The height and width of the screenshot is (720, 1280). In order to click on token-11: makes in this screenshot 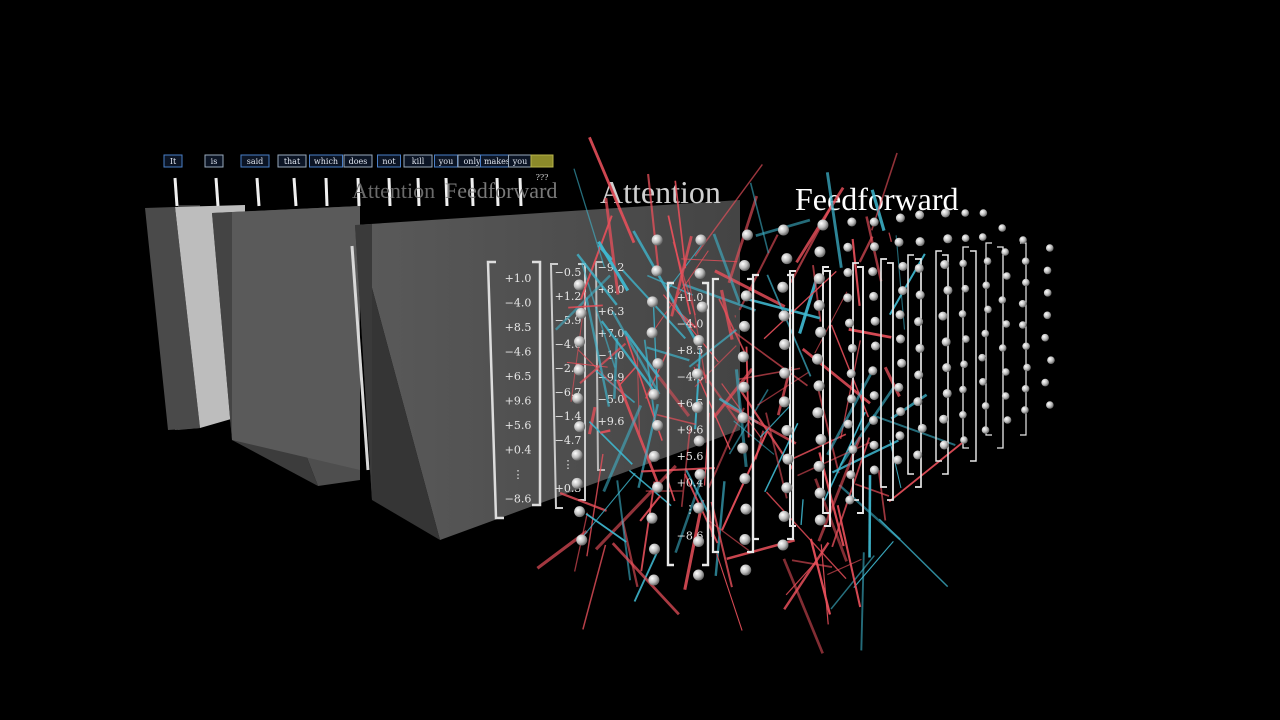, I will do `click(497, 180)`.